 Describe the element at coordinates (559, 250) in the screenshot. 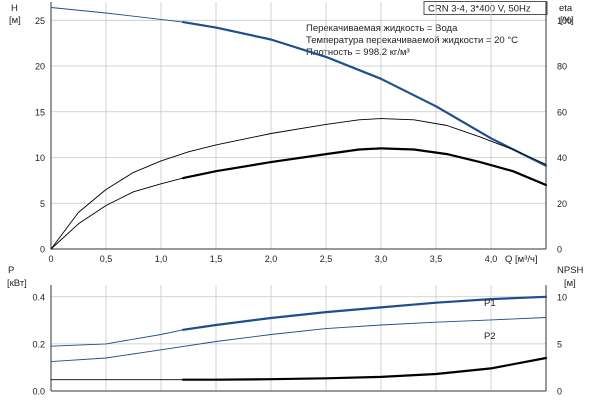

I see `top-right-tick-label: 0` at that location.